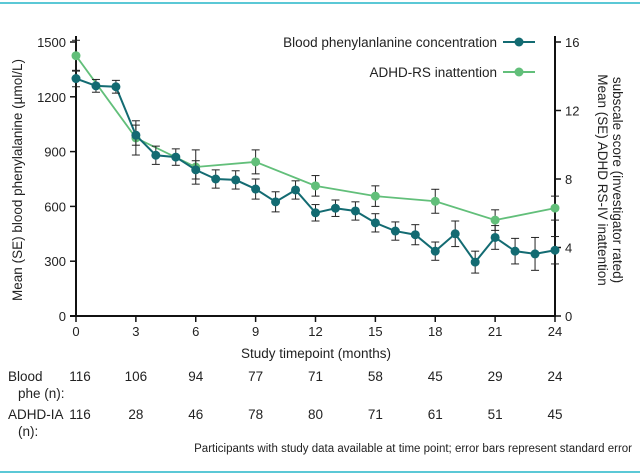 This screenshot has height=476, width=640. I want to click on x-tick-label: 3, so click(135, 331).